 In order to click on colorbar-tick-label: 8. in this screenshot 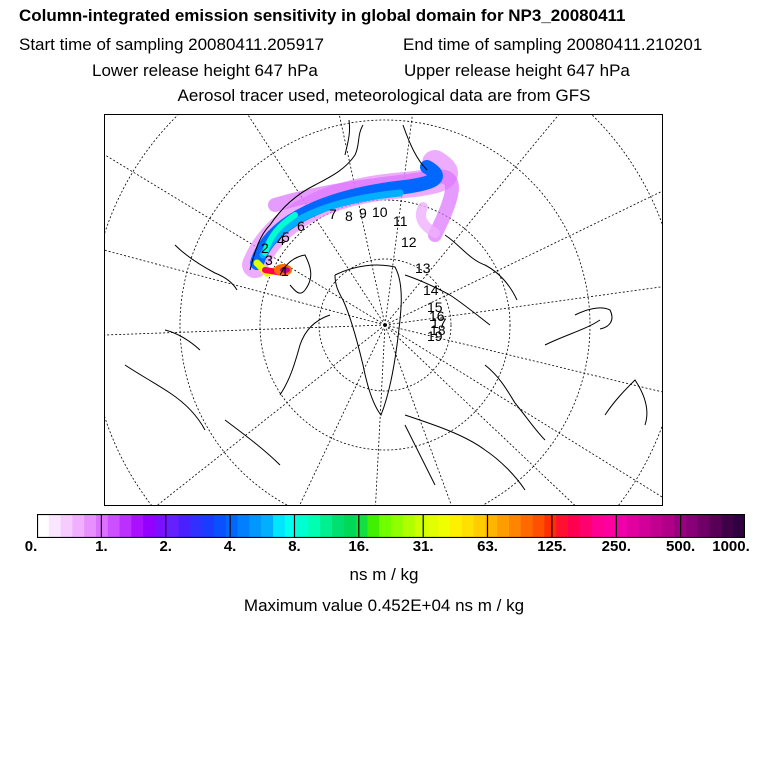, I will do `click(294, 546)`.